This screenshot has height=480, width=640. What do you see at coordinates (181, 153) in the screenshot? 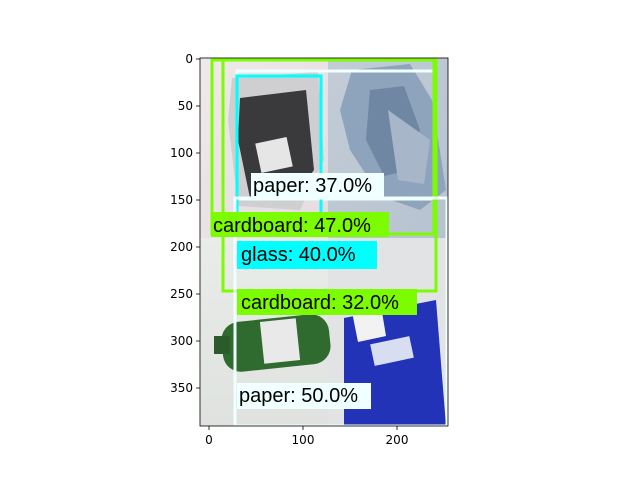
I see `y-tick-label: 100` at bounding box center [181, 153].